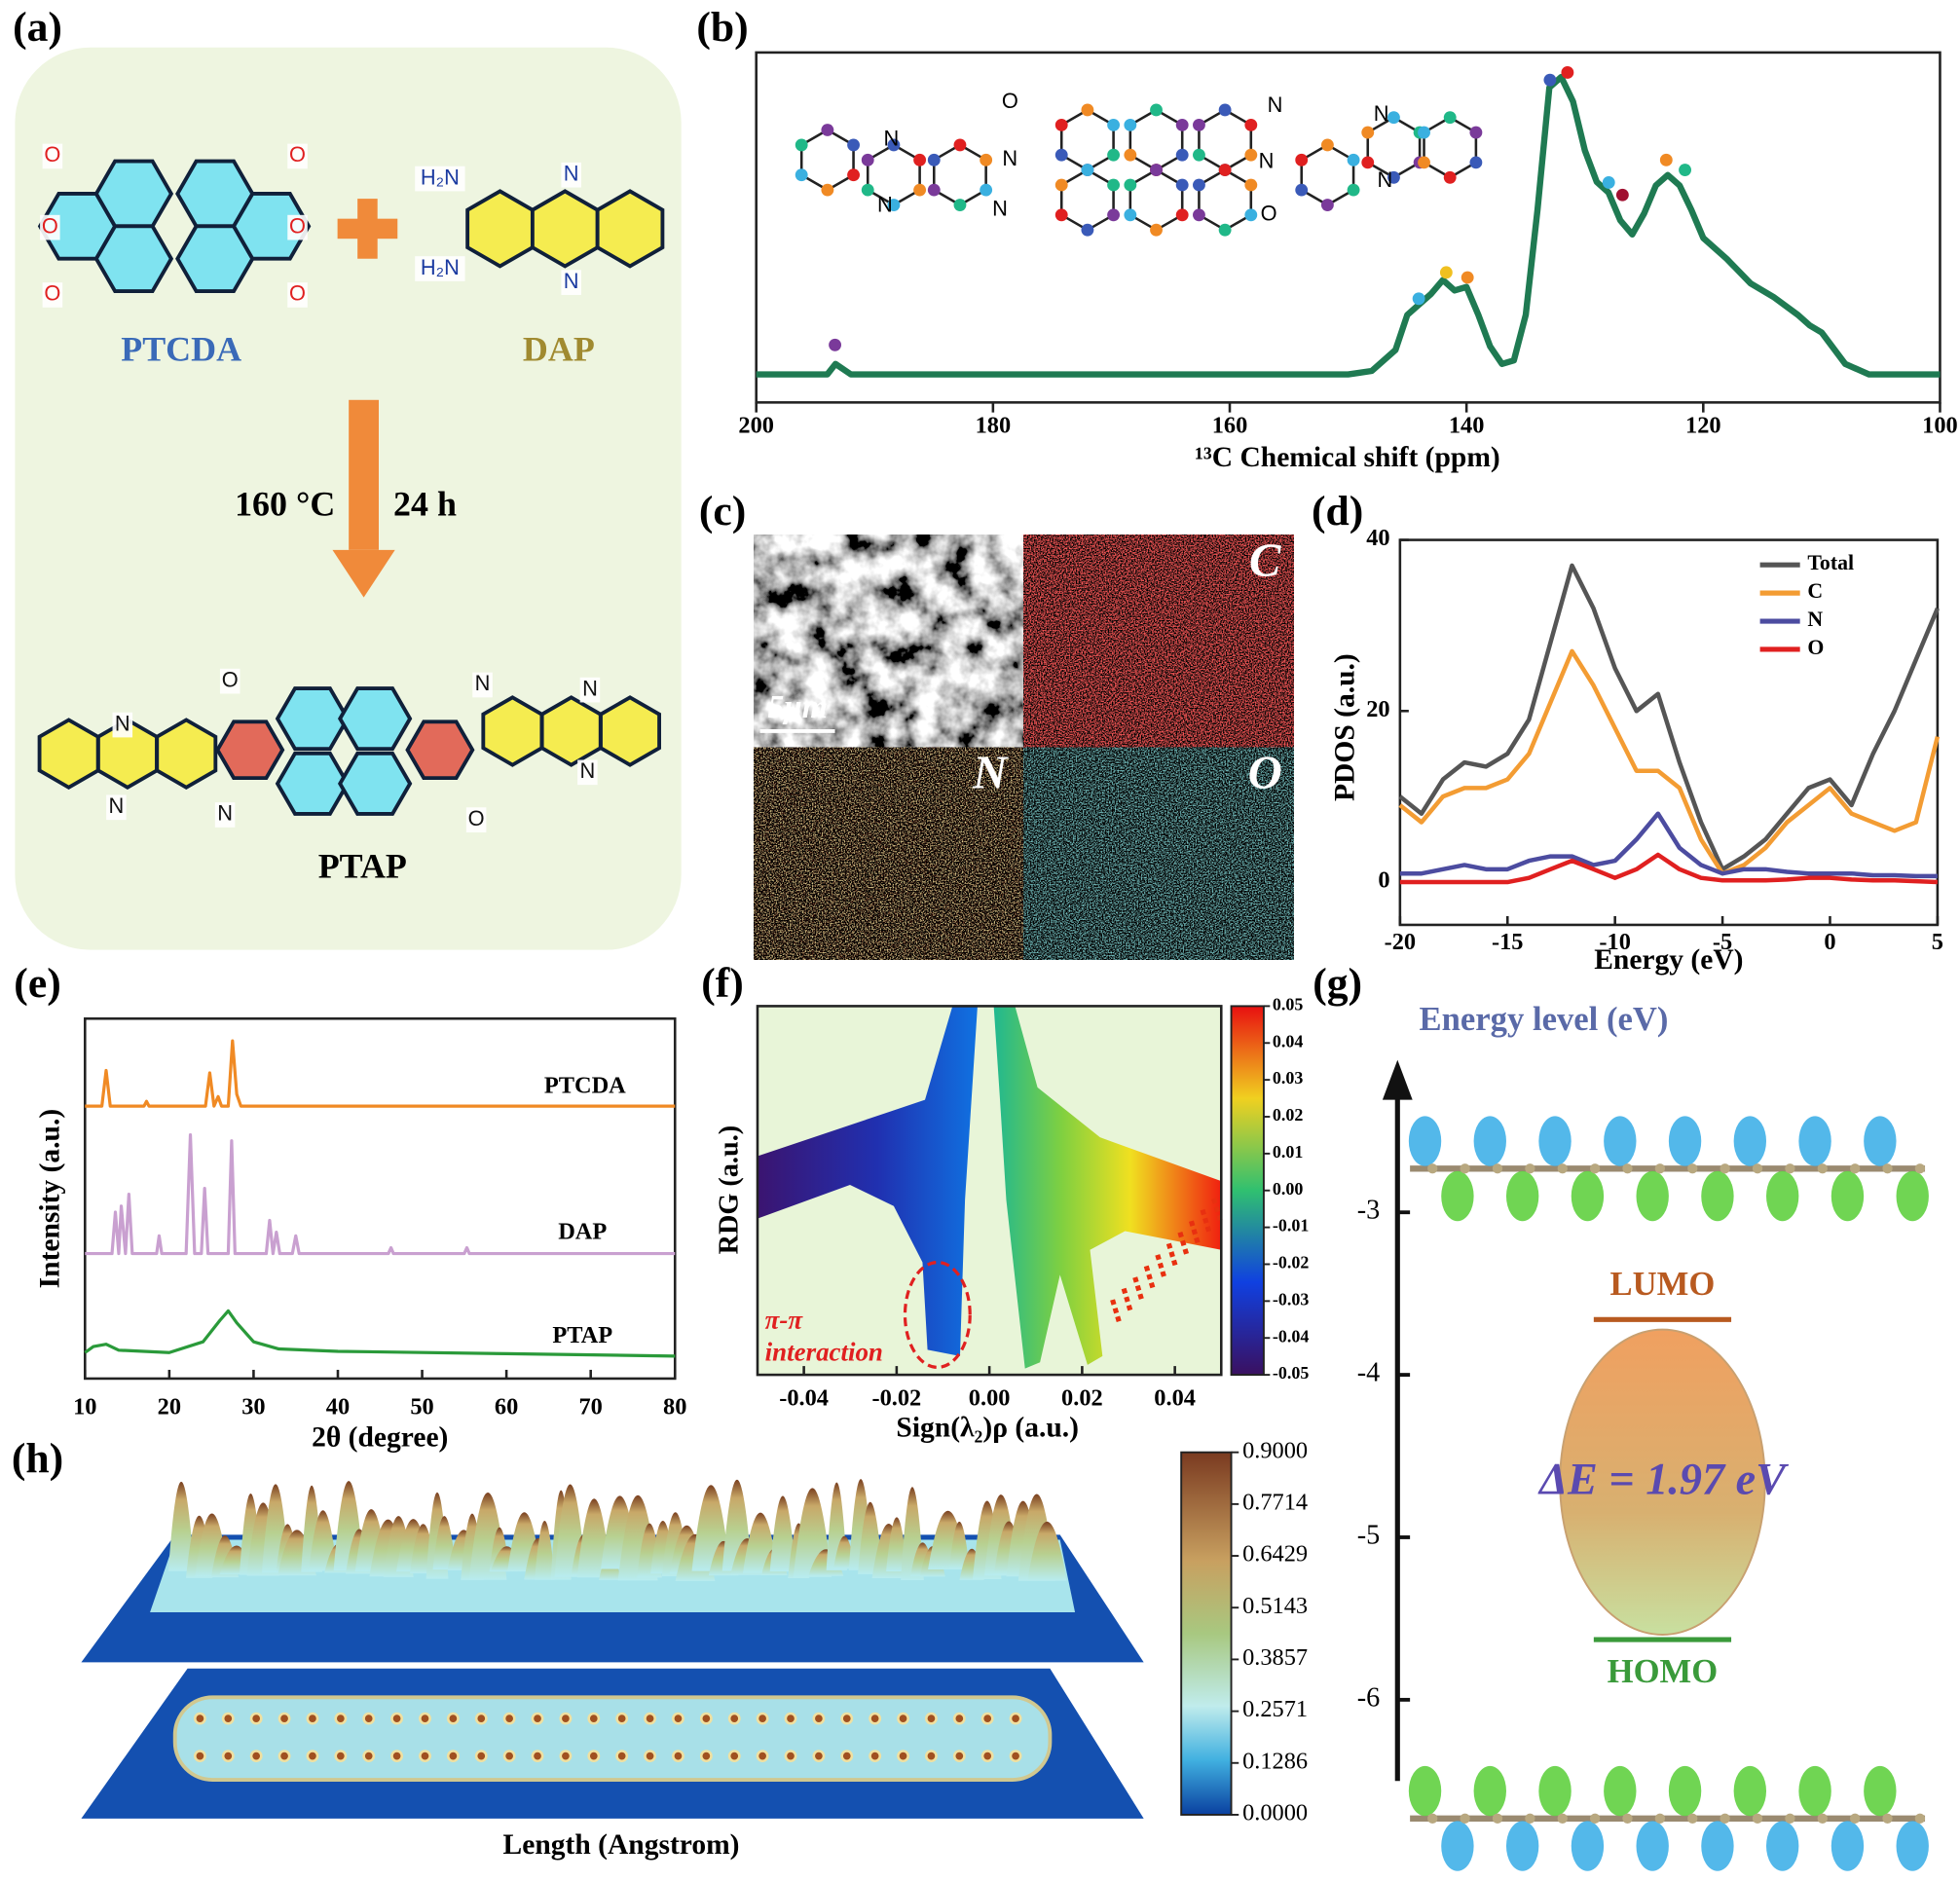  I want to click on x-axis-label: Length (Angstrom), so click(621, 1845).